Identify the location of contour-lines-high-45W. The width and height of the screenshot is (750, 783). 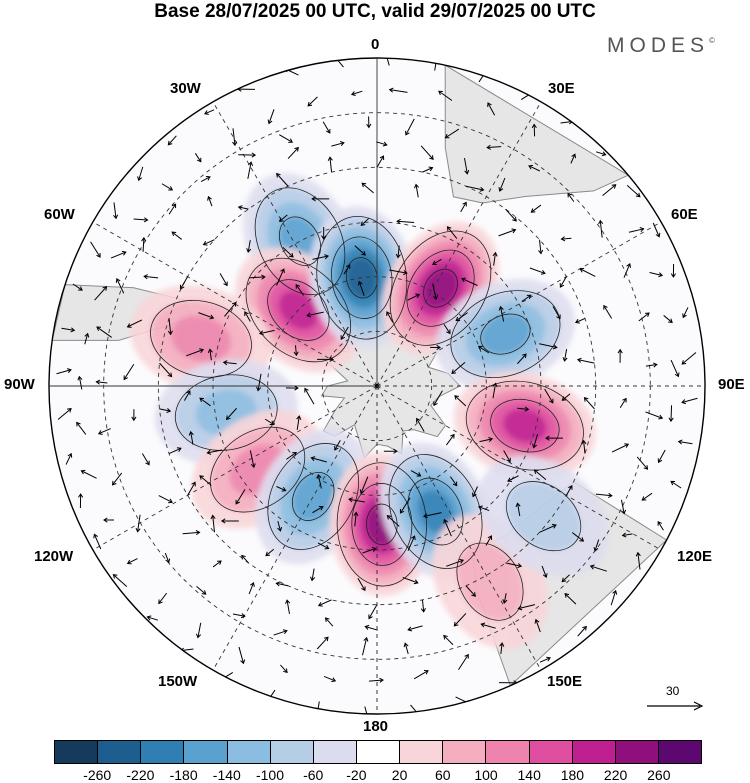
(298, 310).